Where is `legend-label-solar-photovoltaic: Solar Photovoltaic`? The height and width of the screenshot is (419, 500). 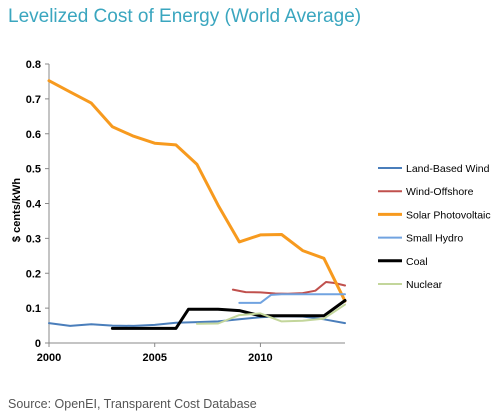 legend-label-solar-photovoltaic: Solar Photovoltaic is located at coordinates (448, 215).